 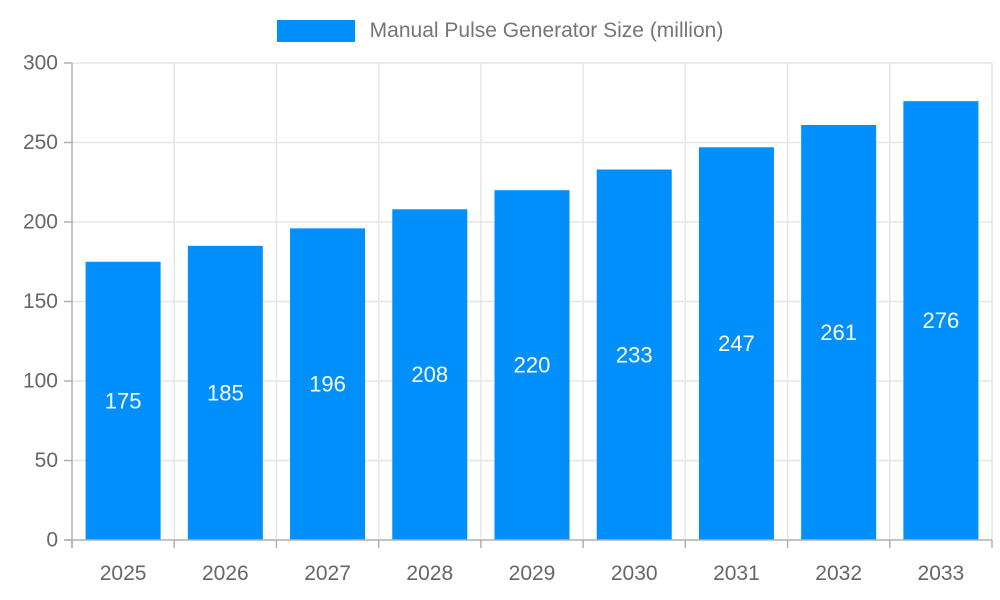 What do you see at coordinates (838, 573) in the screenshot?
I see `x-tick-label: 2032` at bounding box center [838, 573].